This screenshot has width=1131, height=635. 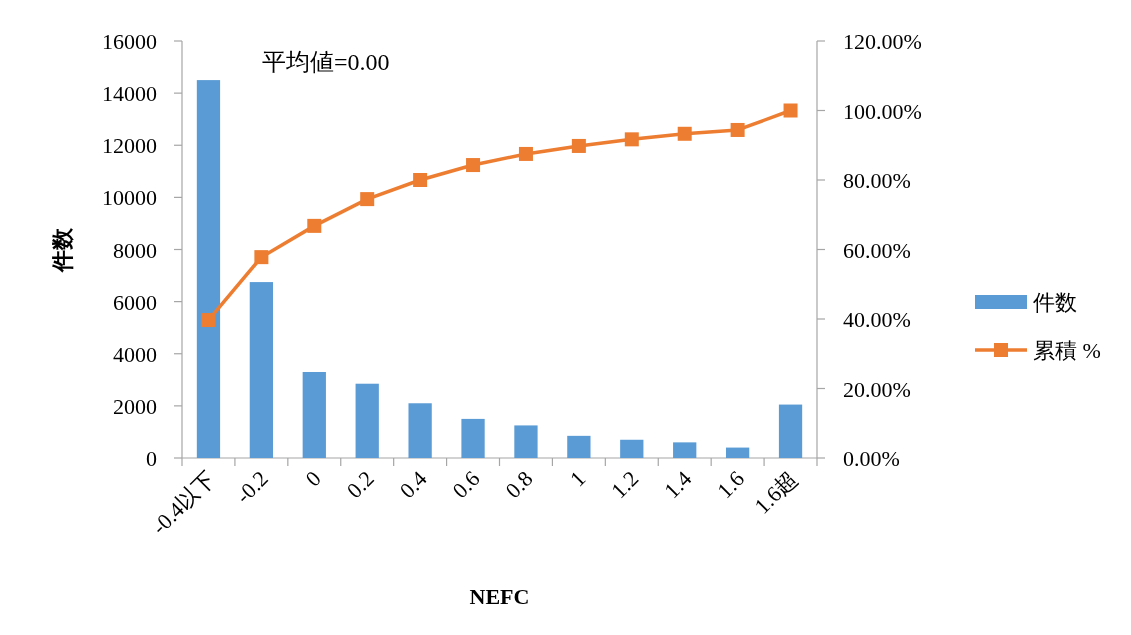 What do you see at coordinates (877, 319) in the screenshot?
I see `y2-tick-label: 40.00%` at bounding box center [877, 319].